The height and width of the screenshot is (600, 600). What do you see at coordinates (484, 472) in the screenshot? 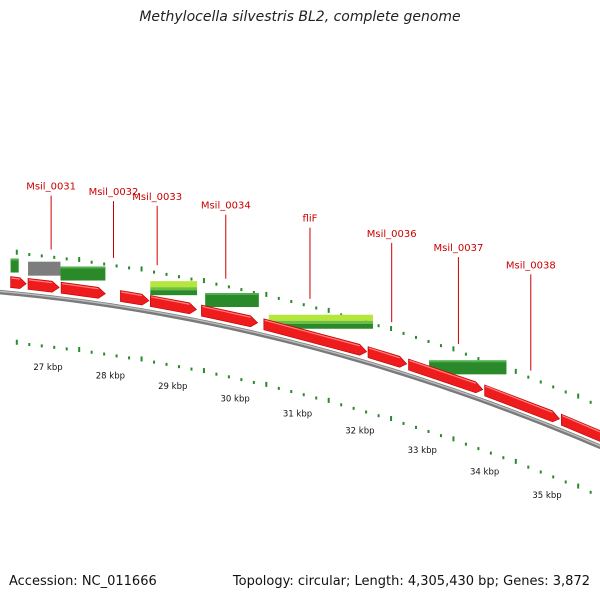
I see `scale-label: 34 kbp` at bounding box center [484, 472].